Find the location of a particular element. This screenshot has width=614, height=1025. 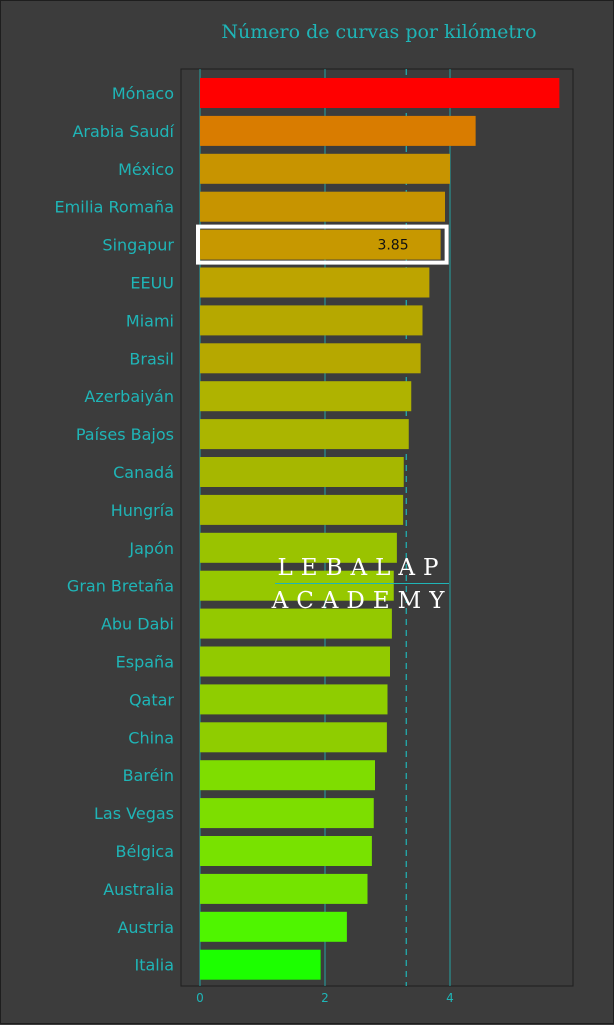

highlight-box is located at coordinates (322, 244).